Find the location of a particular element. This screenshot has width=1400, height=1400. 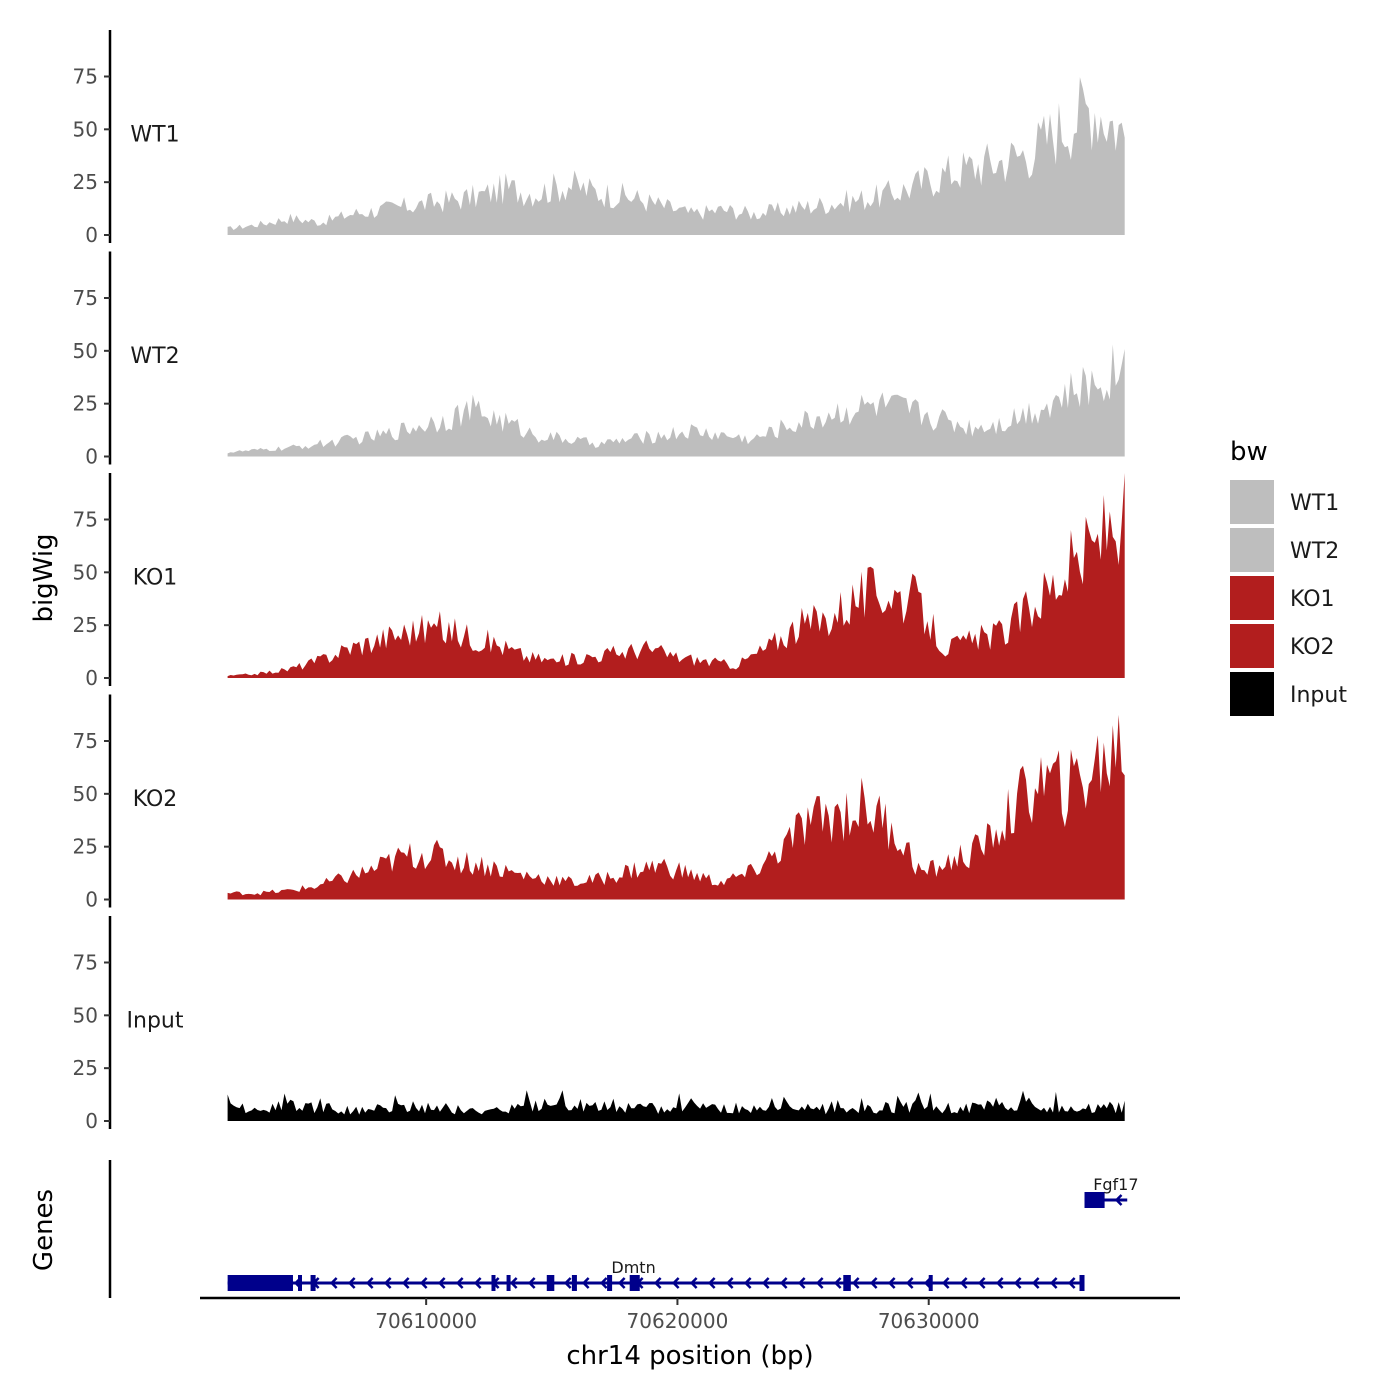

track-label: WT2 is located at coordinates (154, 356).